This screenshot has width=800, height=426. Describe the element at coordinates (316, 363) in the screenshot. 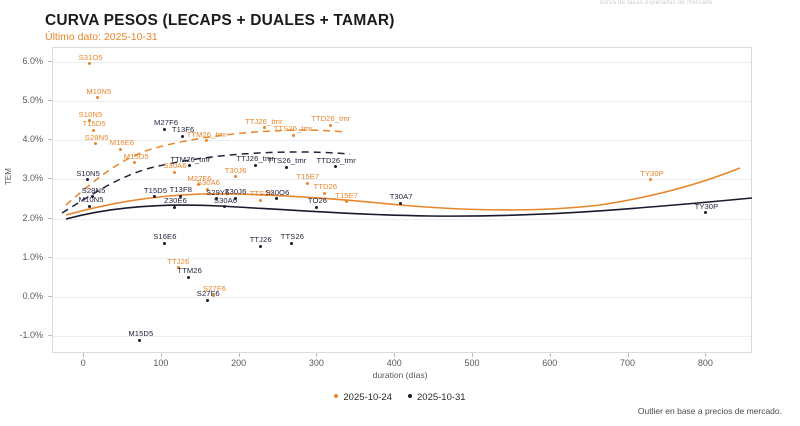

I see `x-tick-label: 300` at that location.